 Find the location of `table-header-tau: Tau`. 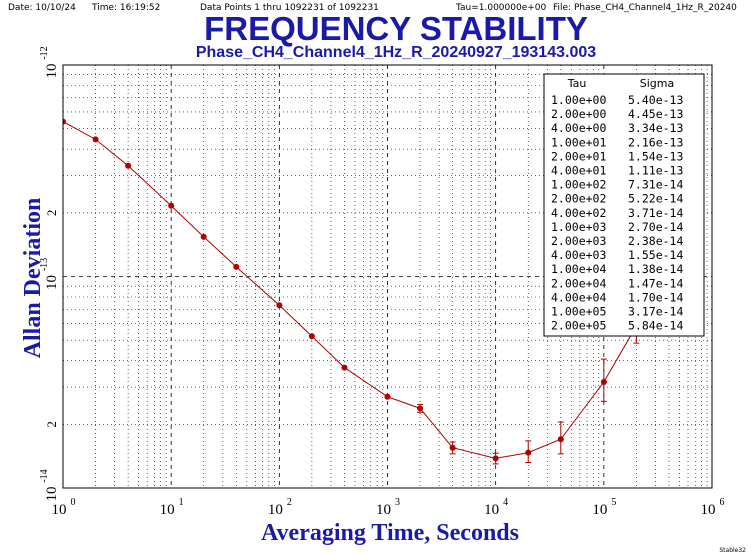

table-header-tau: Tau is located at coordinates (577, 83).